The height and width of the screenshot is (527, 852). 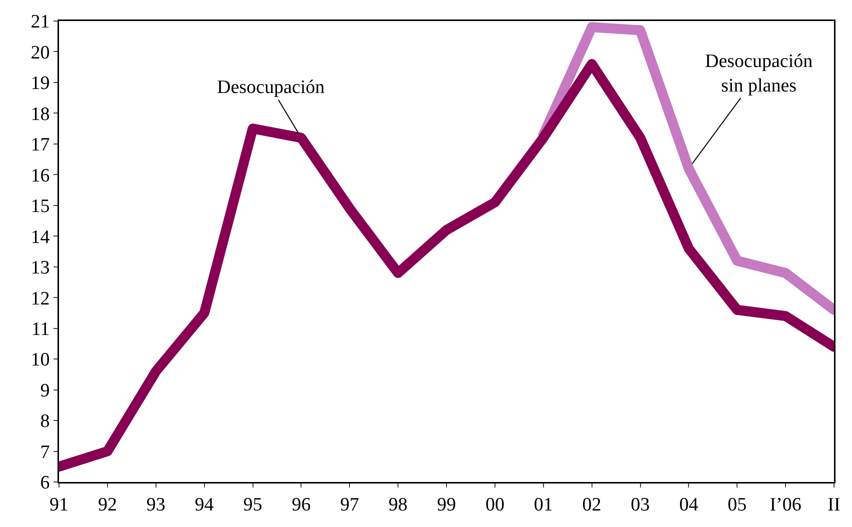 I want to click on text: Desocupación, so click(x=271, y=87).